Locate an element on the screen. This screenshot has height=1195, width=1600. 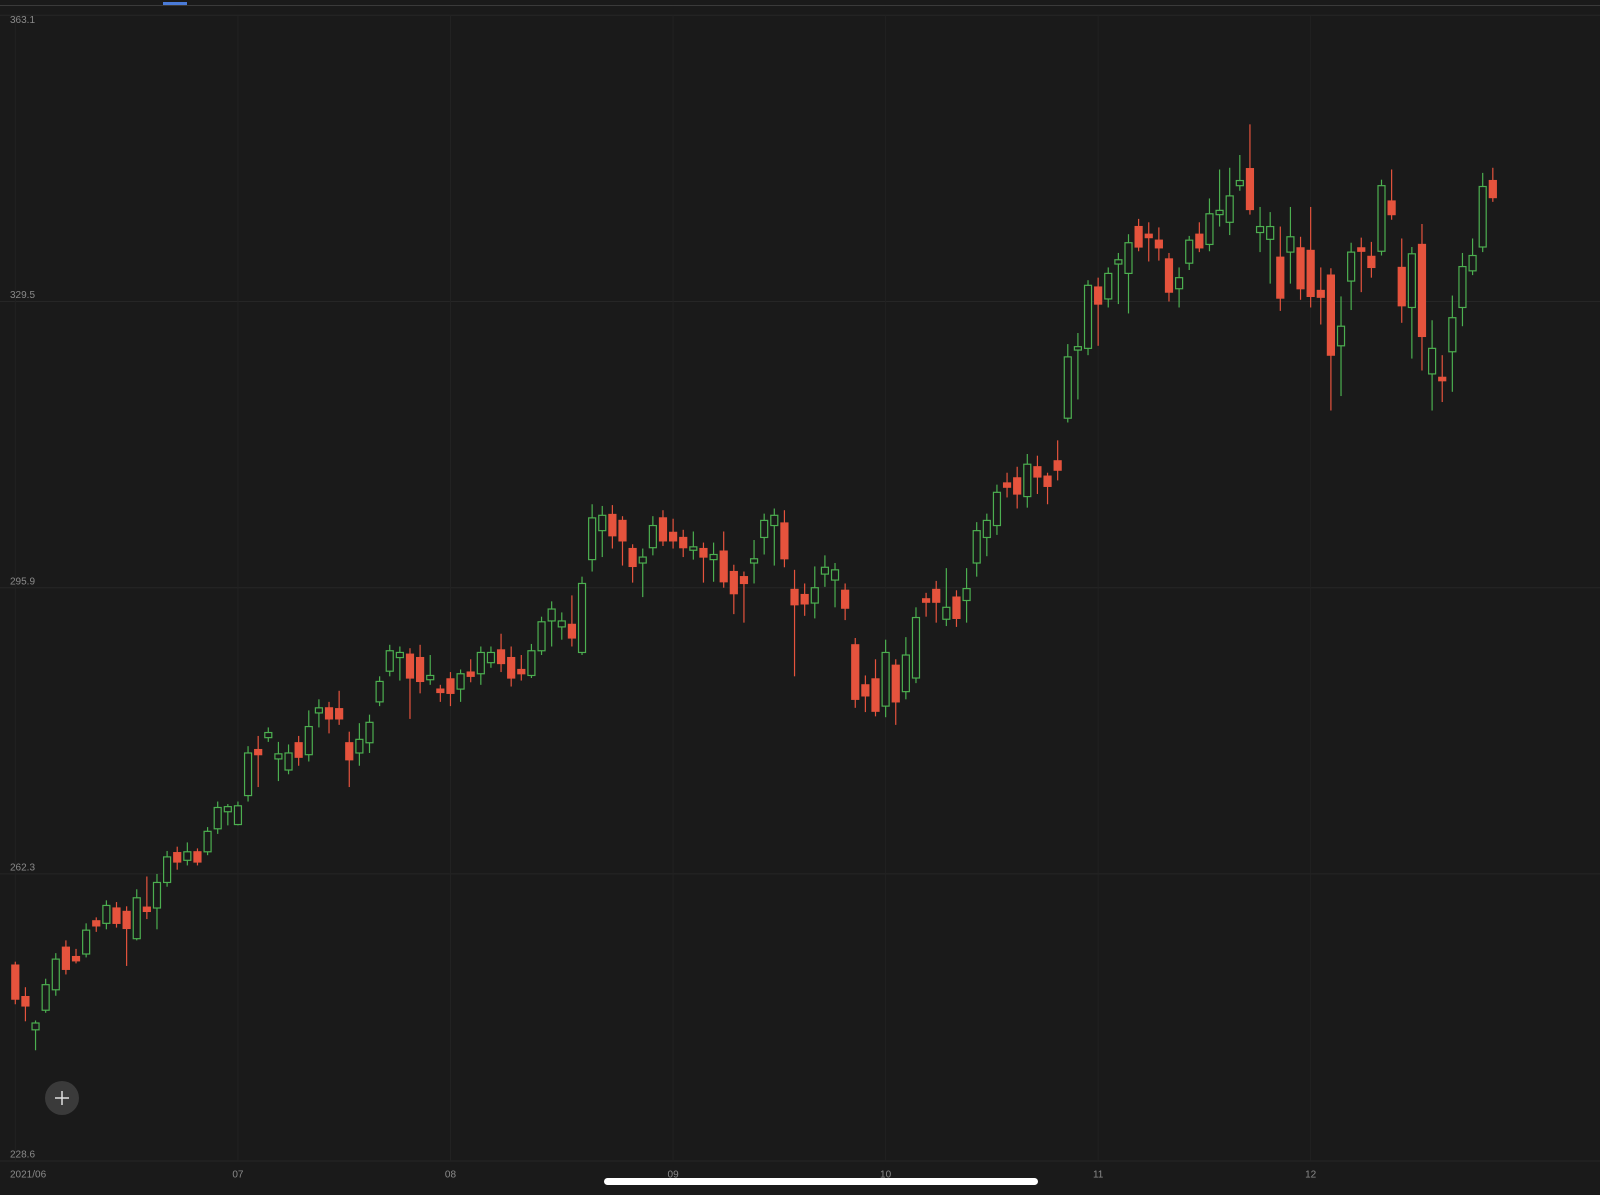
x-tick-label: 10 is located at coordinates (886, 1175).